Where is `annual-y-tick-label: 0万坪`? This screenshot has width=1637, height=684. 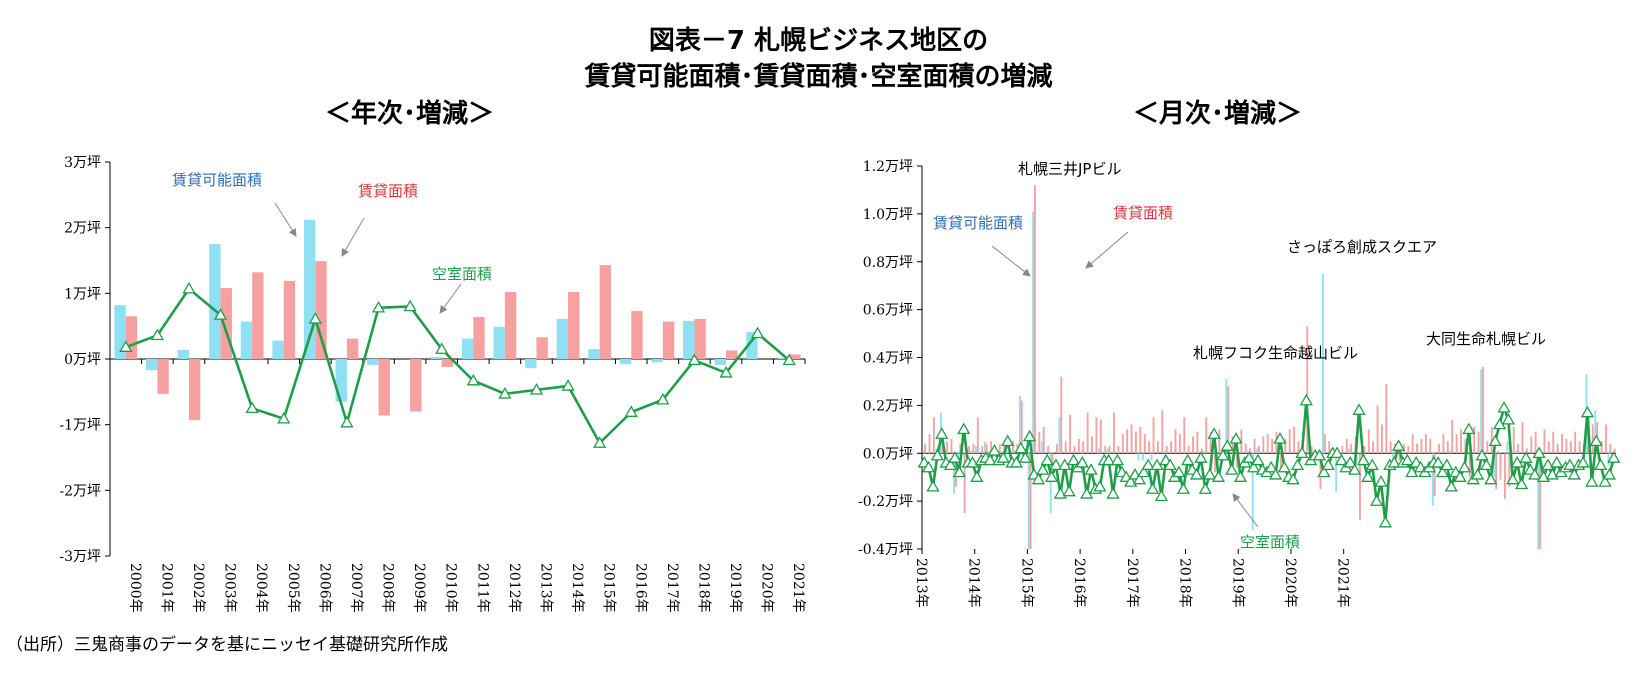
annual-y-tick-label: 0万坪 is located at coordinates (82, 360).